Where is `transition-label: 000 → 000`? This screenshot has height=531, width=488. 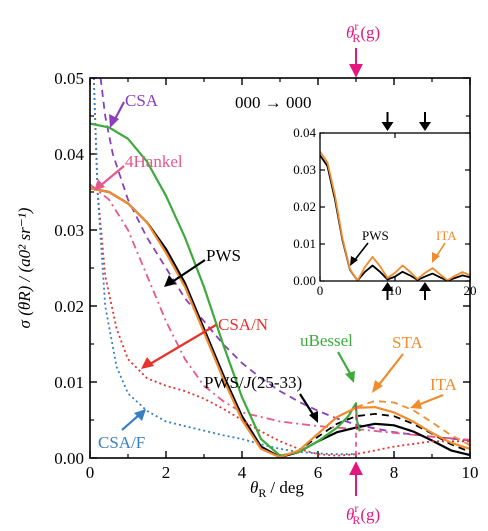
transition-label: 000 → 000 is located at coordinates (273, 102).